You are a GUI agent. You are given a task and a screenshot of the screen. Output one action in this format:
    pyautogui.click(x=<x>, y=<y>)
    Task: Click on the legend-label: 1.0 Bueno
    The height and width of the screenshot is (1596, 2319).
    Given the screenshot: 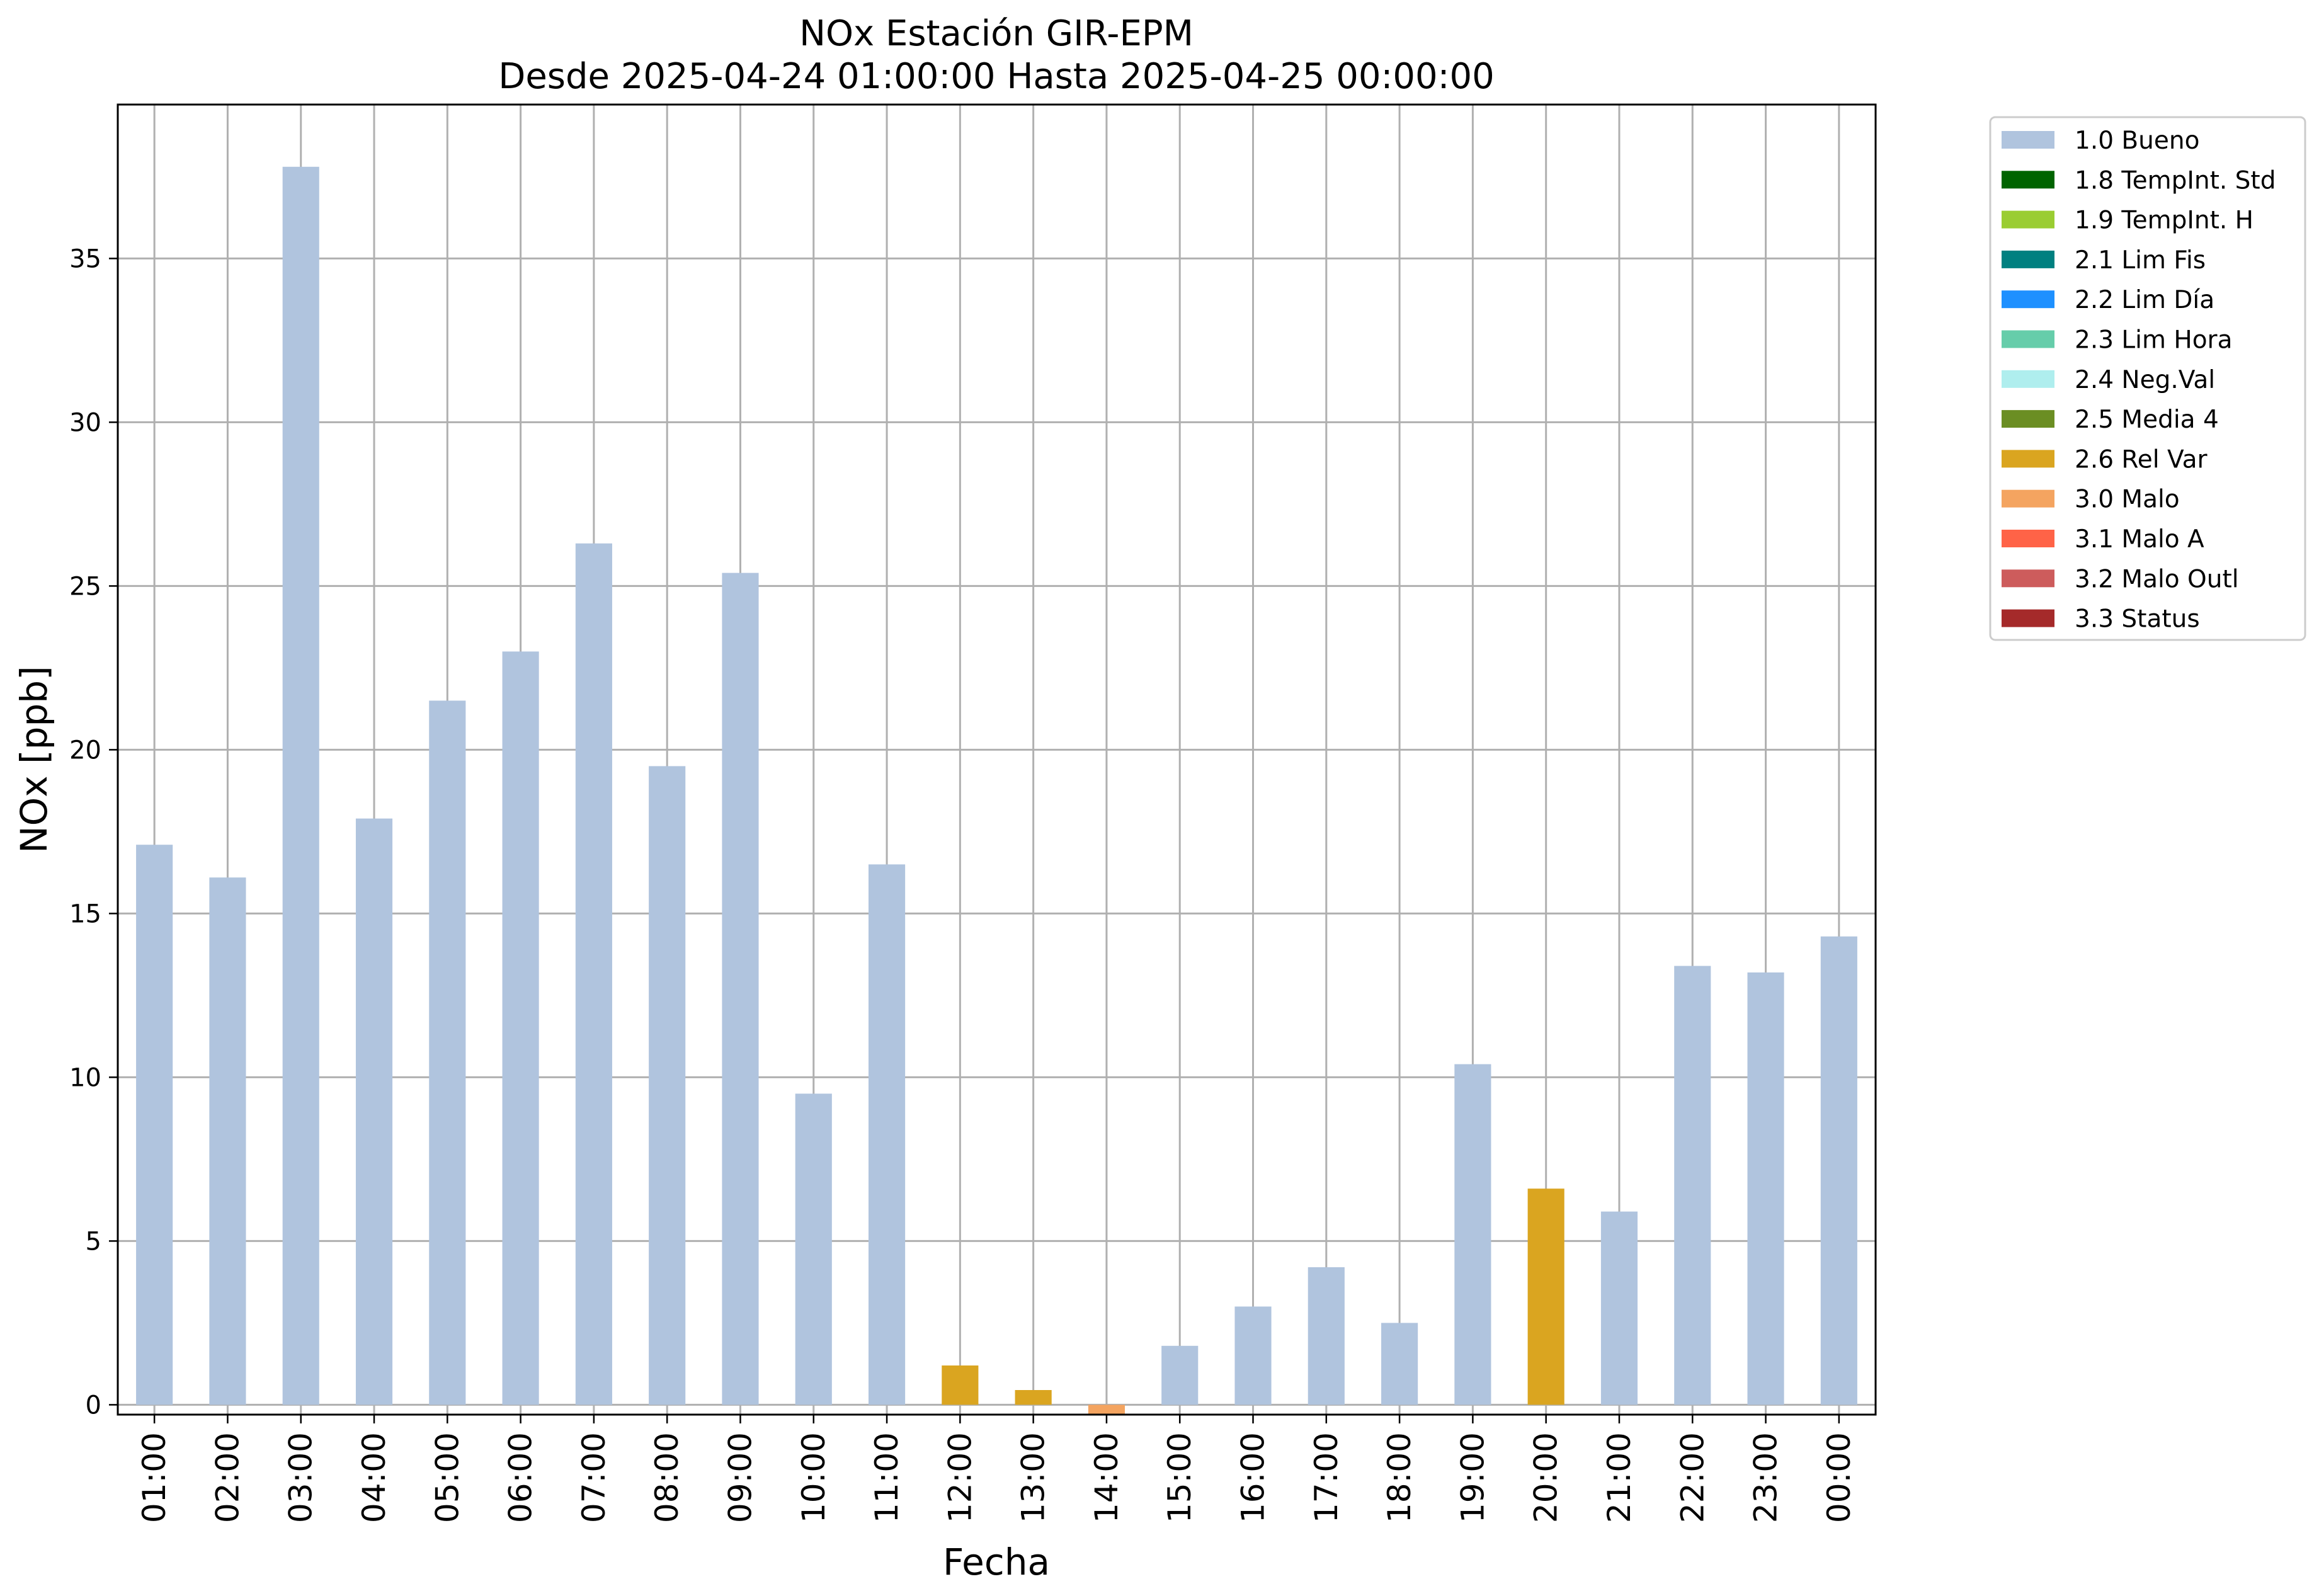 What is the action you would take?
    pyautogui.click(x=2137, y=141)
    